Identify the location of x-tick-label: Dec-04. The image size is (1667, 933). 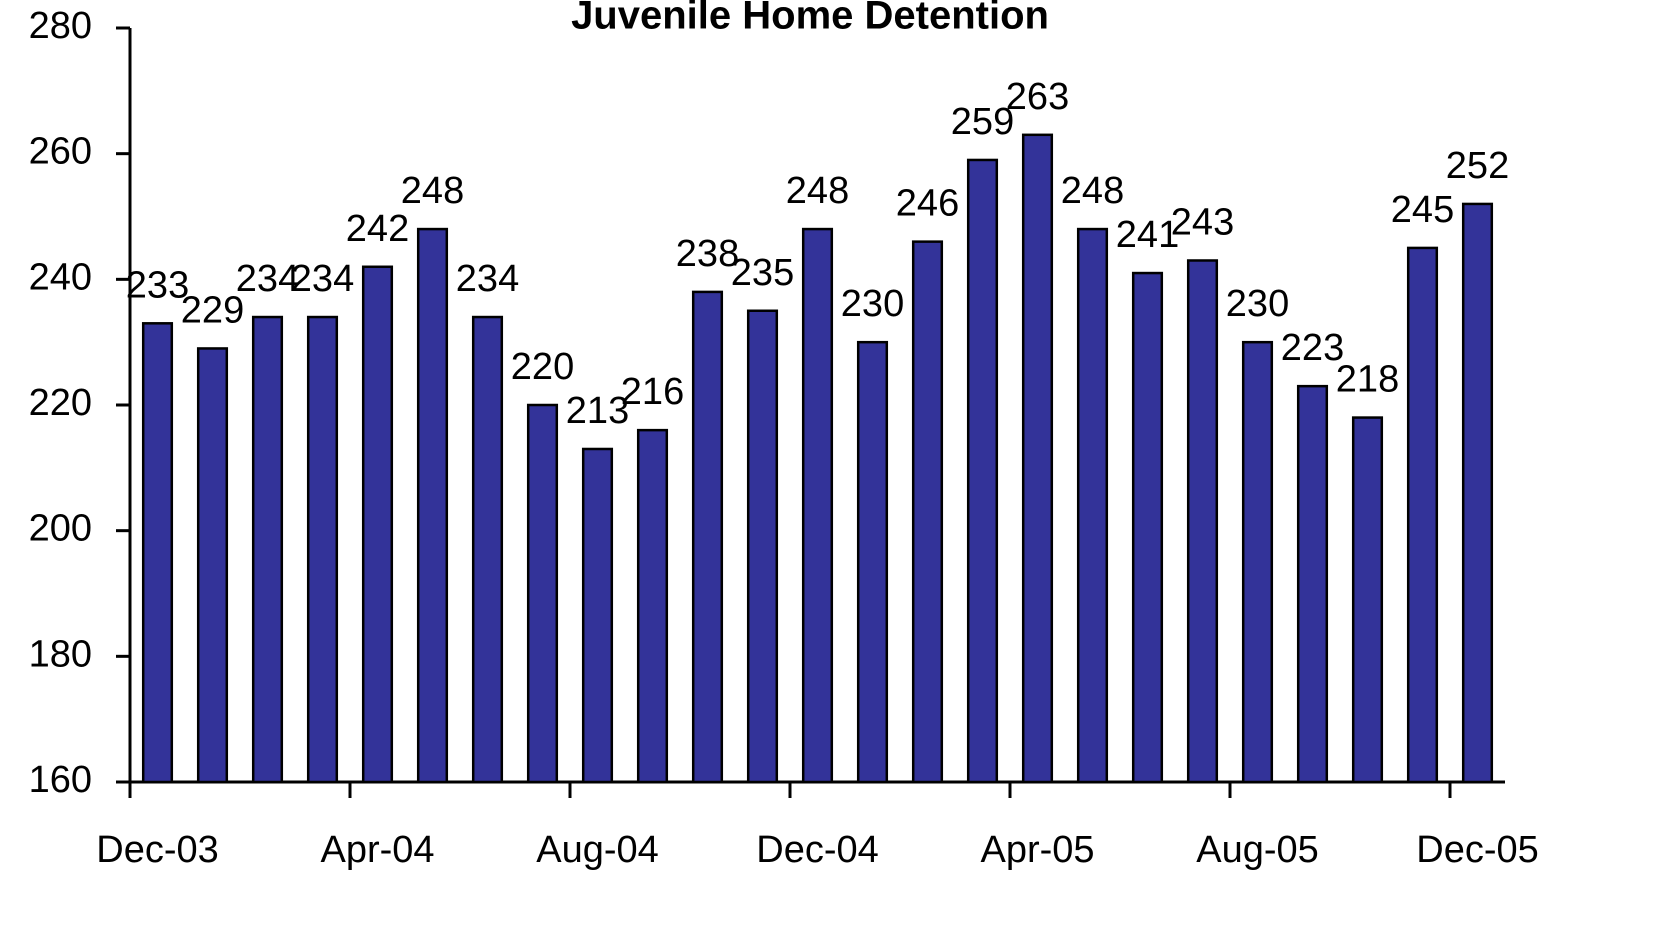
(817, 850).